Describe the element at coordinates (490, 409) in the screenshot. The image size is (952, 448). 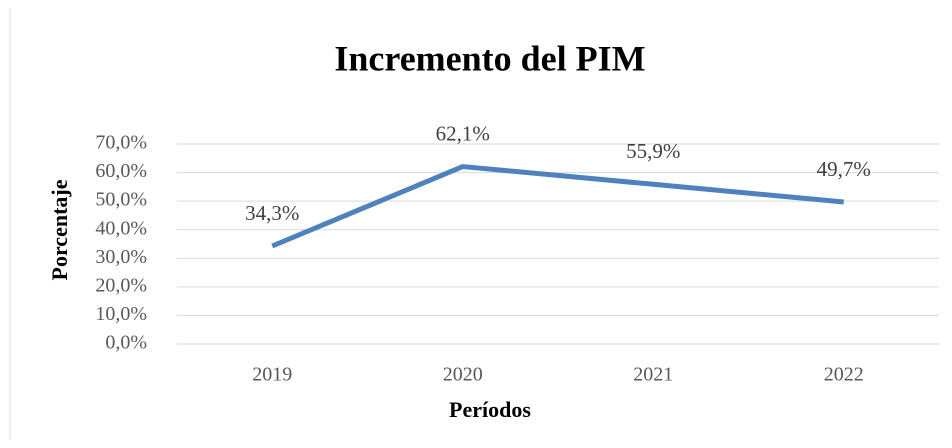
I see `x-axis-label: Períodos` at that location.